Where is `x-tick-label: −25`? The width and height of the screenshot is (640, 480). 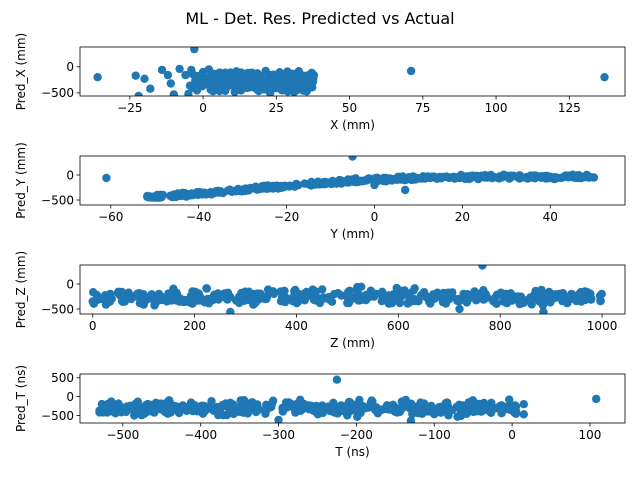
x-tick-label: −25 is located at coordinates (129, 108).